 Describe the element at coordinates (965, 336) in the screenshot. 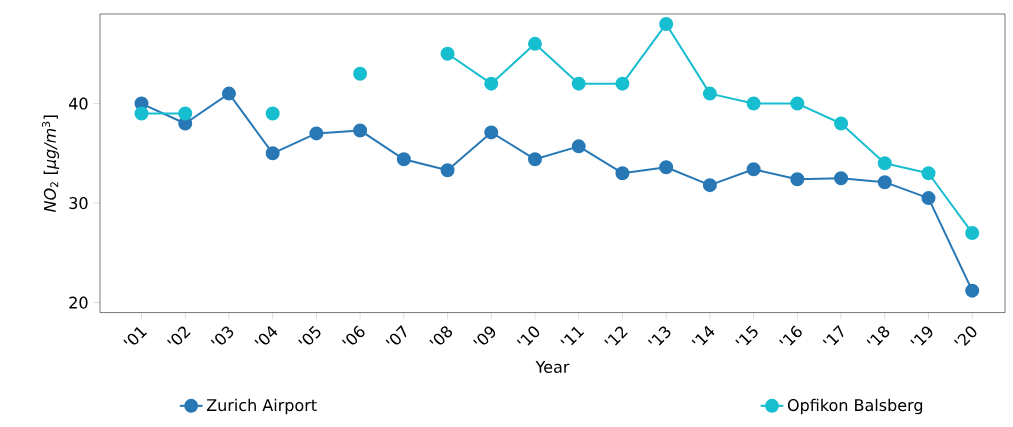

I see `x-tick-label: '20` at that location.